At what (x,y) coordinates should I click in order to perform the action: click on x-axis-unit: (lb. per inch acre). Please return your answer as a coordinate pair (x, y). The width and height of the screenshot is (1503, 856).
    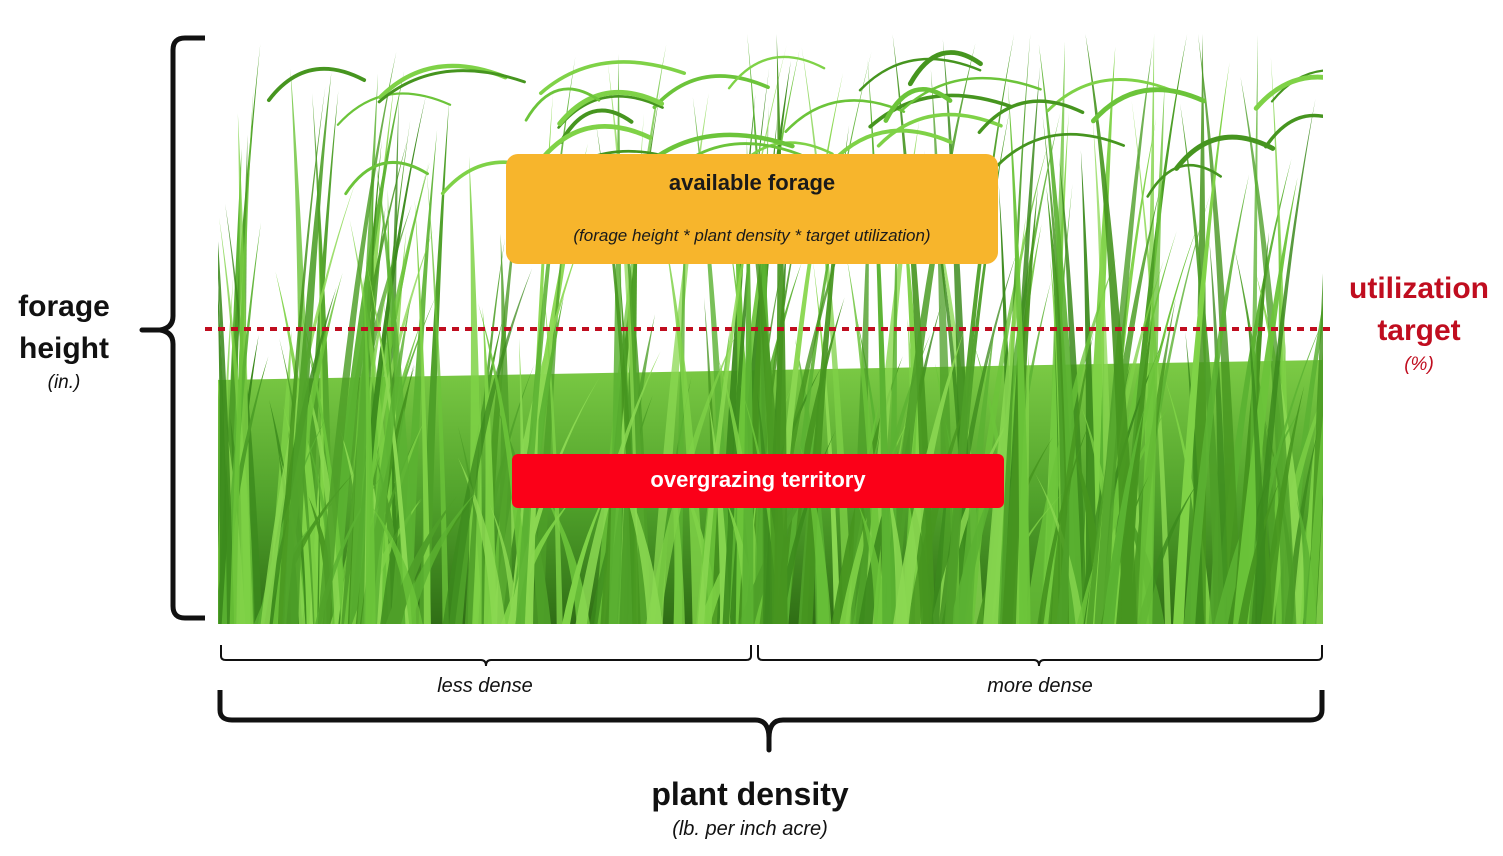
    Looking at the image, I should click on (750, 829).